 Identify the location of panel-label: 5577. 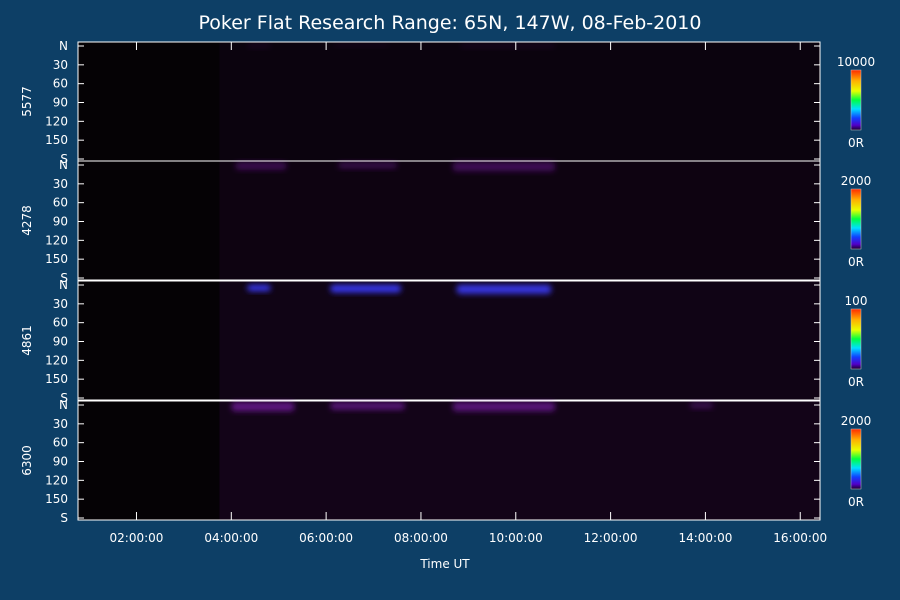
(27, 101).